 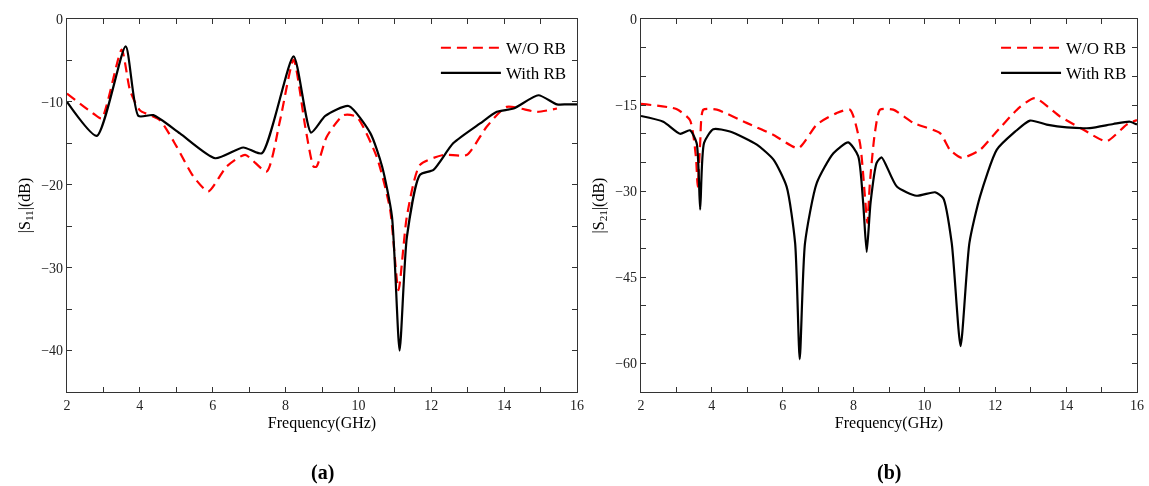 I want to click on y-tick-label: −60, so click(x=626, y=364).